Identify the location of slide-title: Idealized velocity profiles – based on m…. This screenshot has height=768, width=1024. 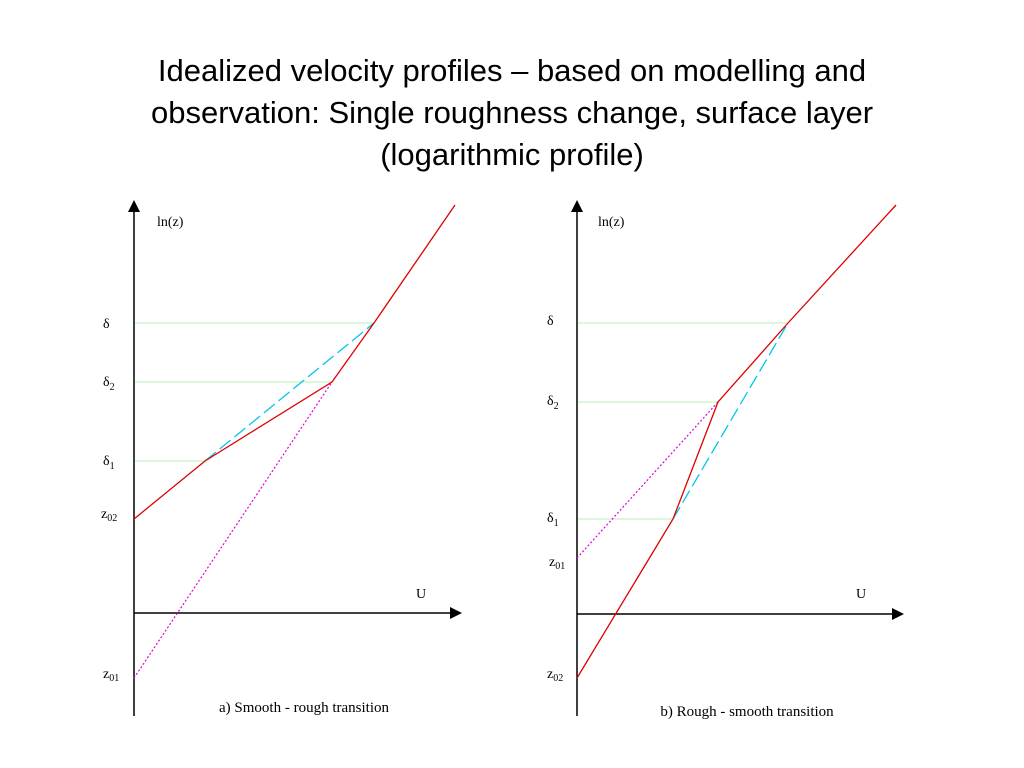
(512, 113).